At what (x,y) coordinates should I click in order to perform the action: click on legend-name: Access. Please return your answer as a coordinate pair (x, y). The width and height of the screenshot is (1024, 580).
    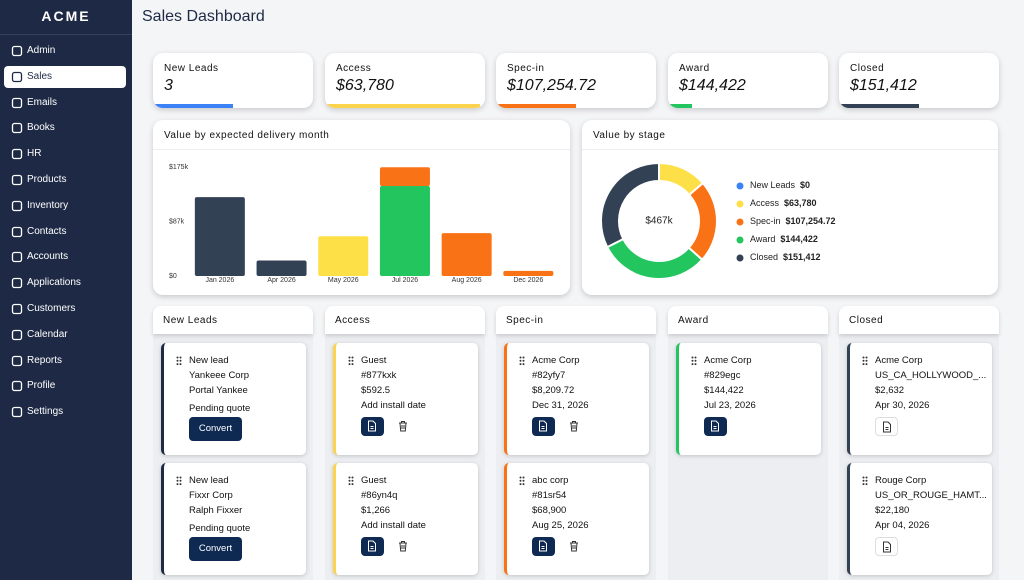
    Looking at the image, I should click on (765, 203).